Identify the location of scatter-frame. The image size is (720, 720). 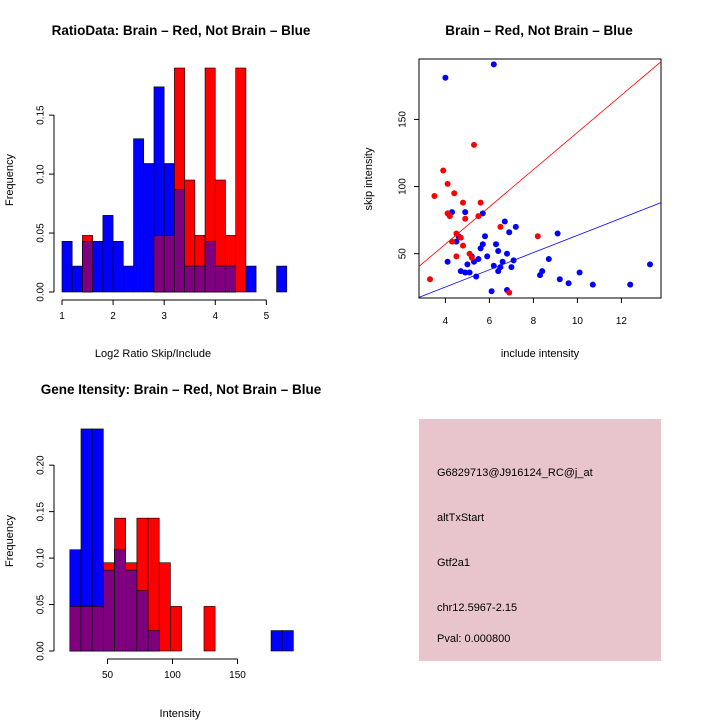
(540, 178).